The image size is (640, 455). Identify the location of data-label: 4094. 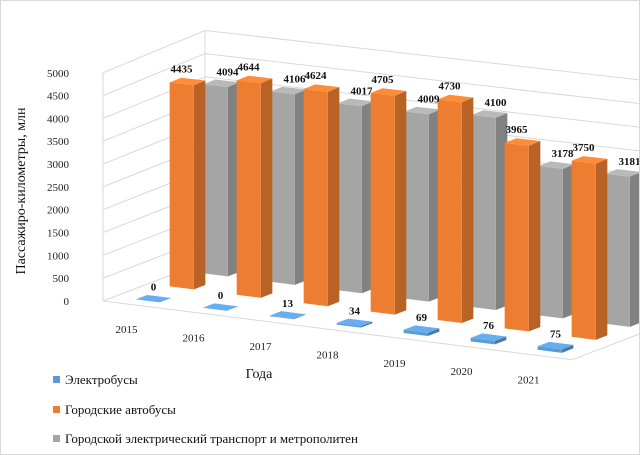
(228, 72).